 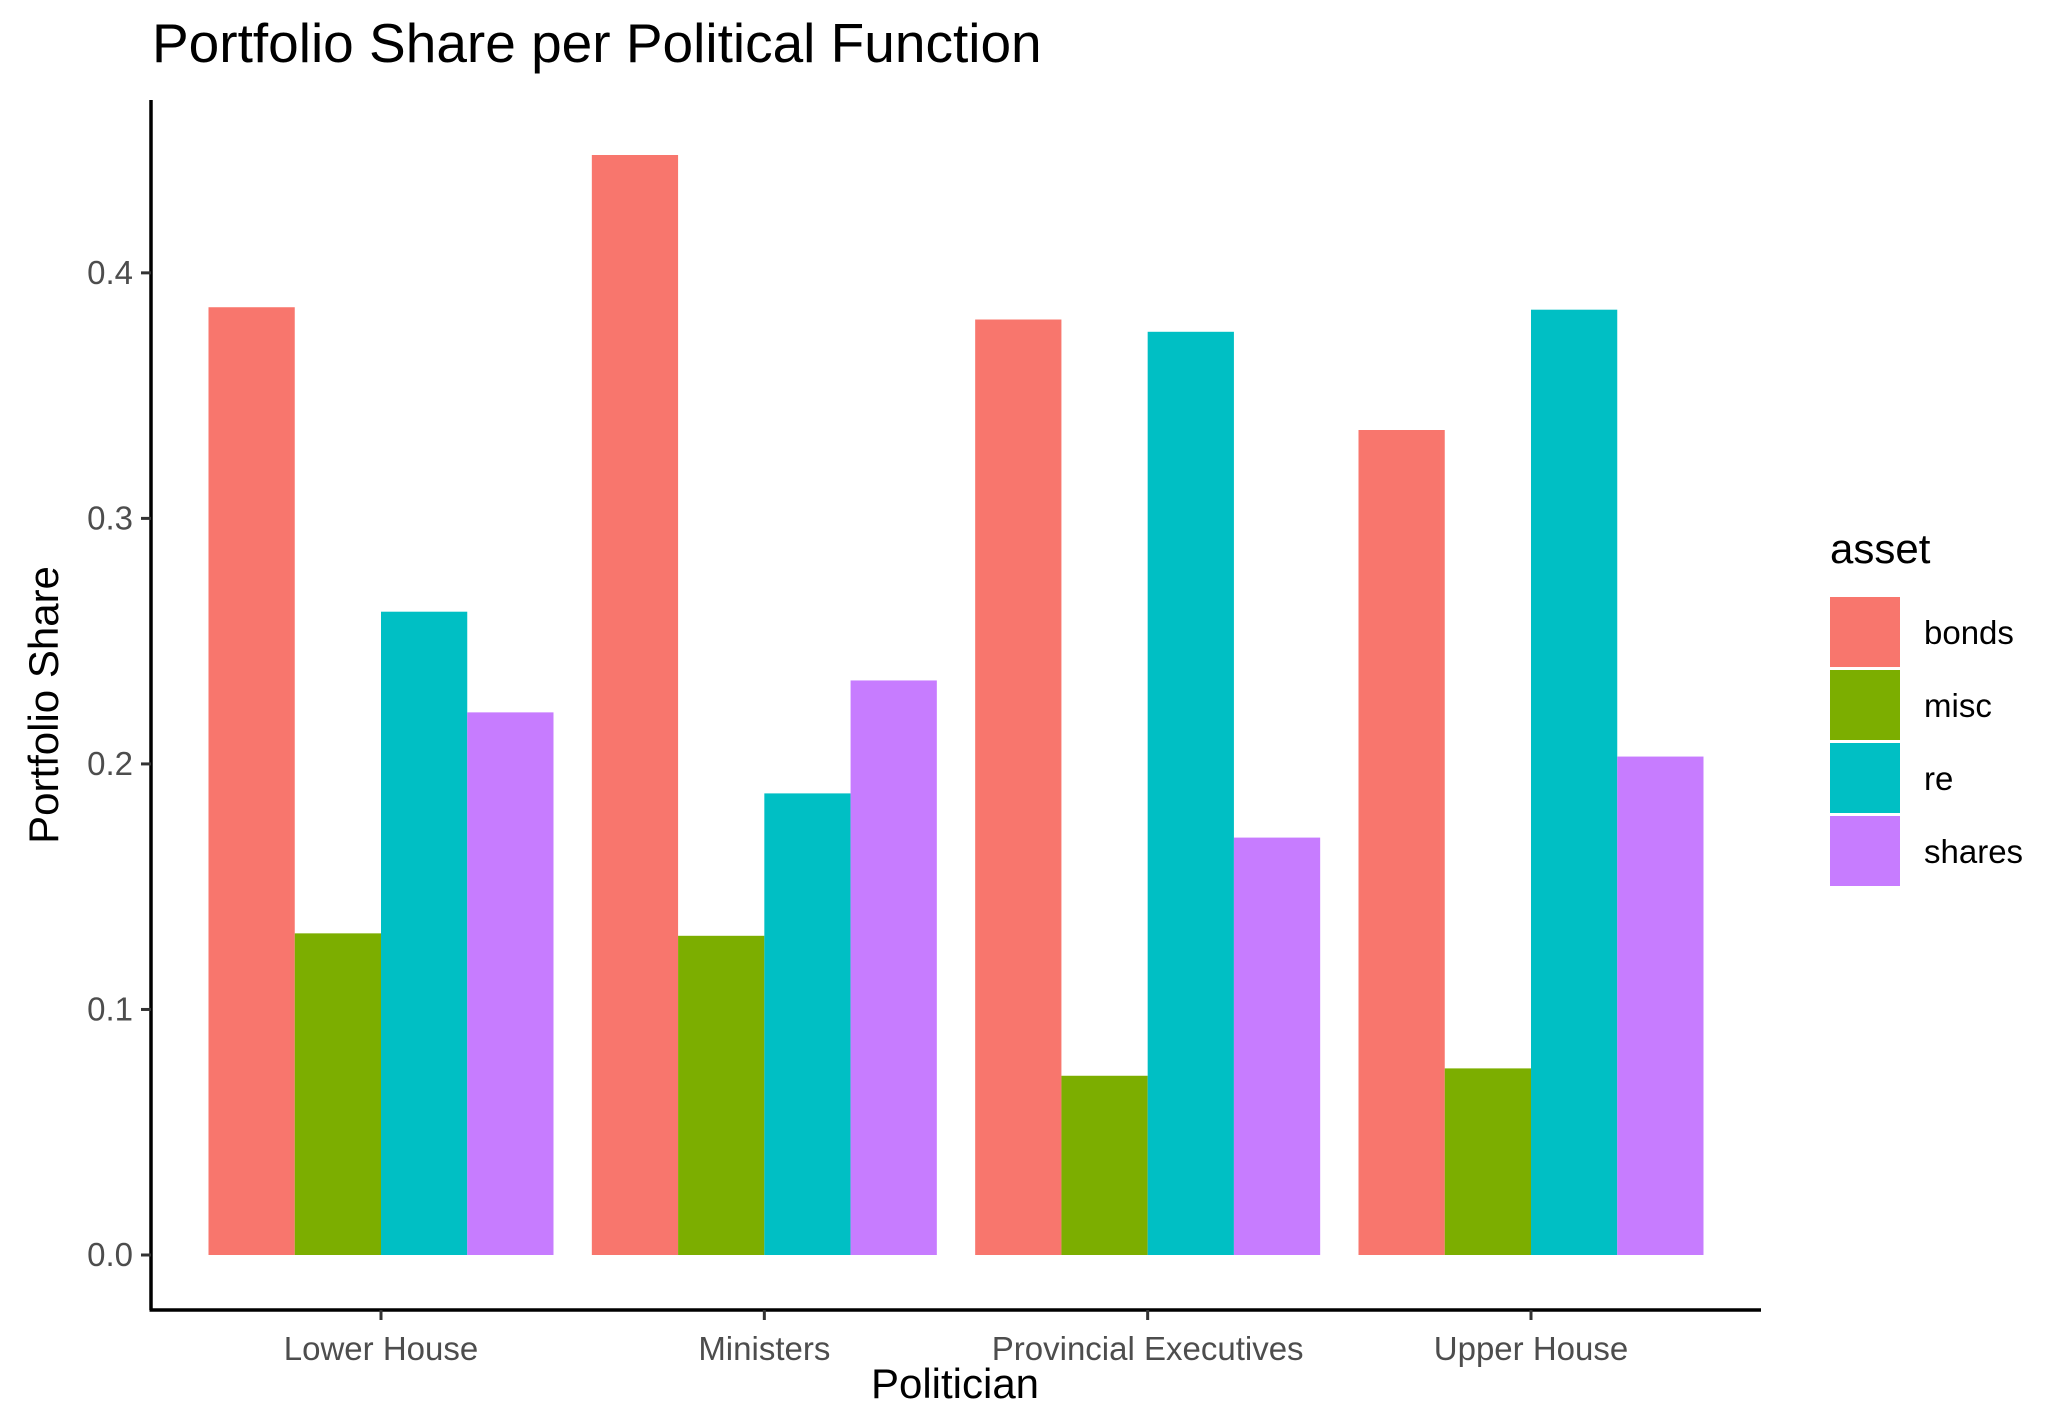 I want to click on y-tick-label: 0.0, so click(x=110, y=1254).